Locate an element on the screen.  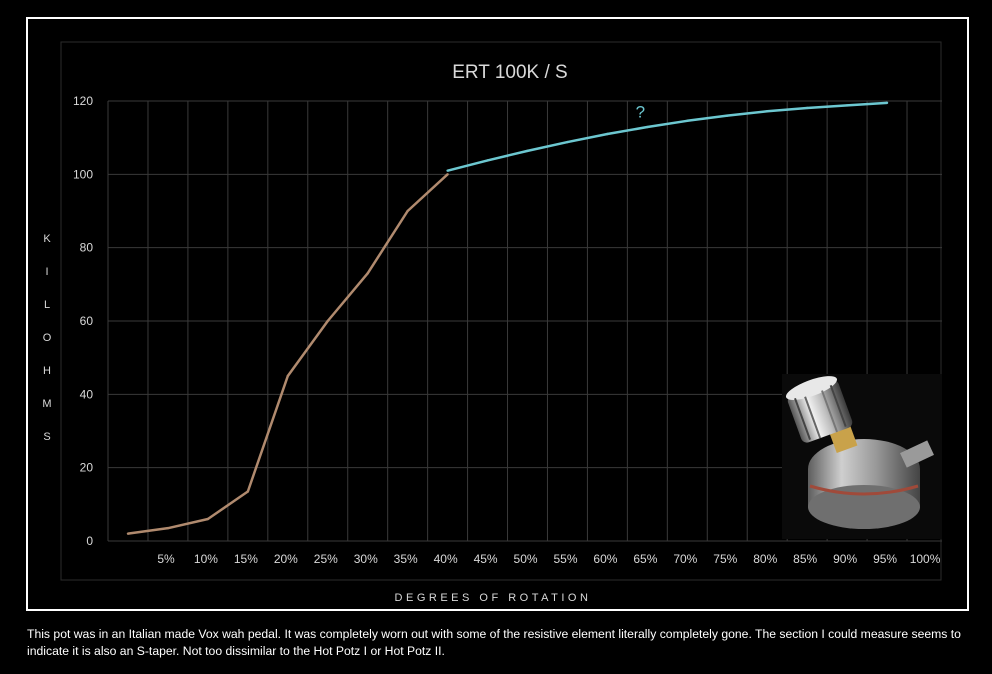
x-tick-label: 30% is located at coordinates (366, 559).